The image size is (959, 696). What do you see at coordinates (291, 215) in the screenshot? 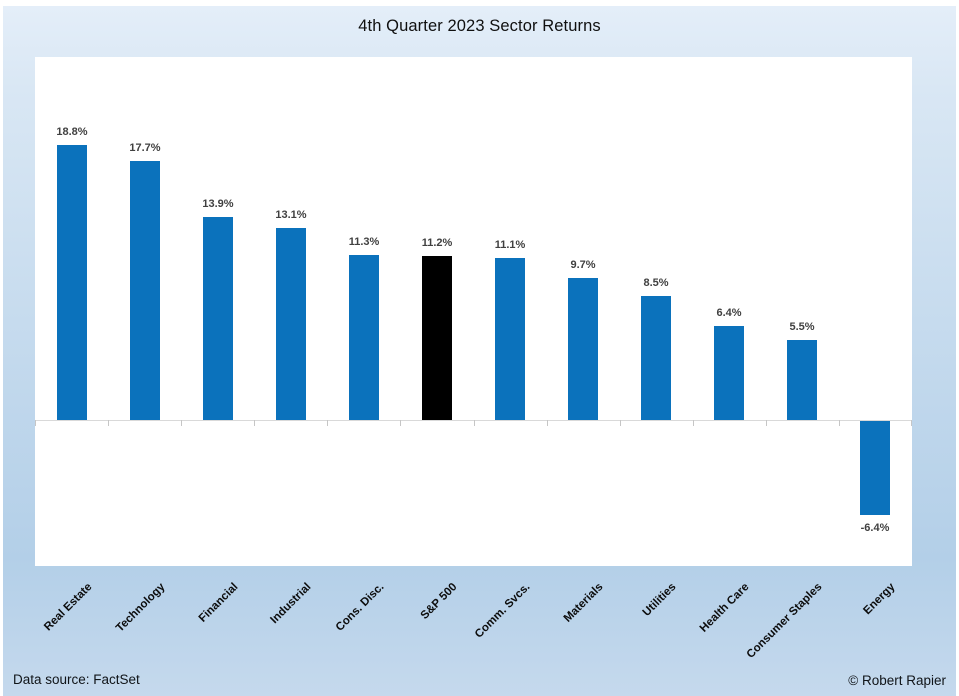
I see `bar-value-label: 13.1%` at bounding box center [291, 215].